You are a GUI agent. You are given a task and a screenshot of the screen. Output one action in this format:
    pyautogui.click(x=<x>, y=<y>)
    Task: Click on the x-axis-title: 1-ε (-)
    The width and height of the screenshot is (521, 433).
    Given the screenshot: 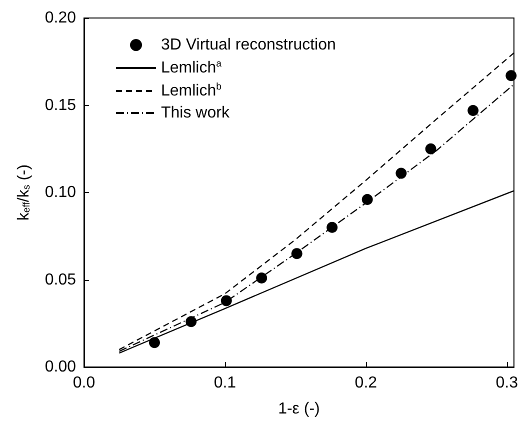 What is the action you would take?
    pyautogui.click(x=299, y=409)
    